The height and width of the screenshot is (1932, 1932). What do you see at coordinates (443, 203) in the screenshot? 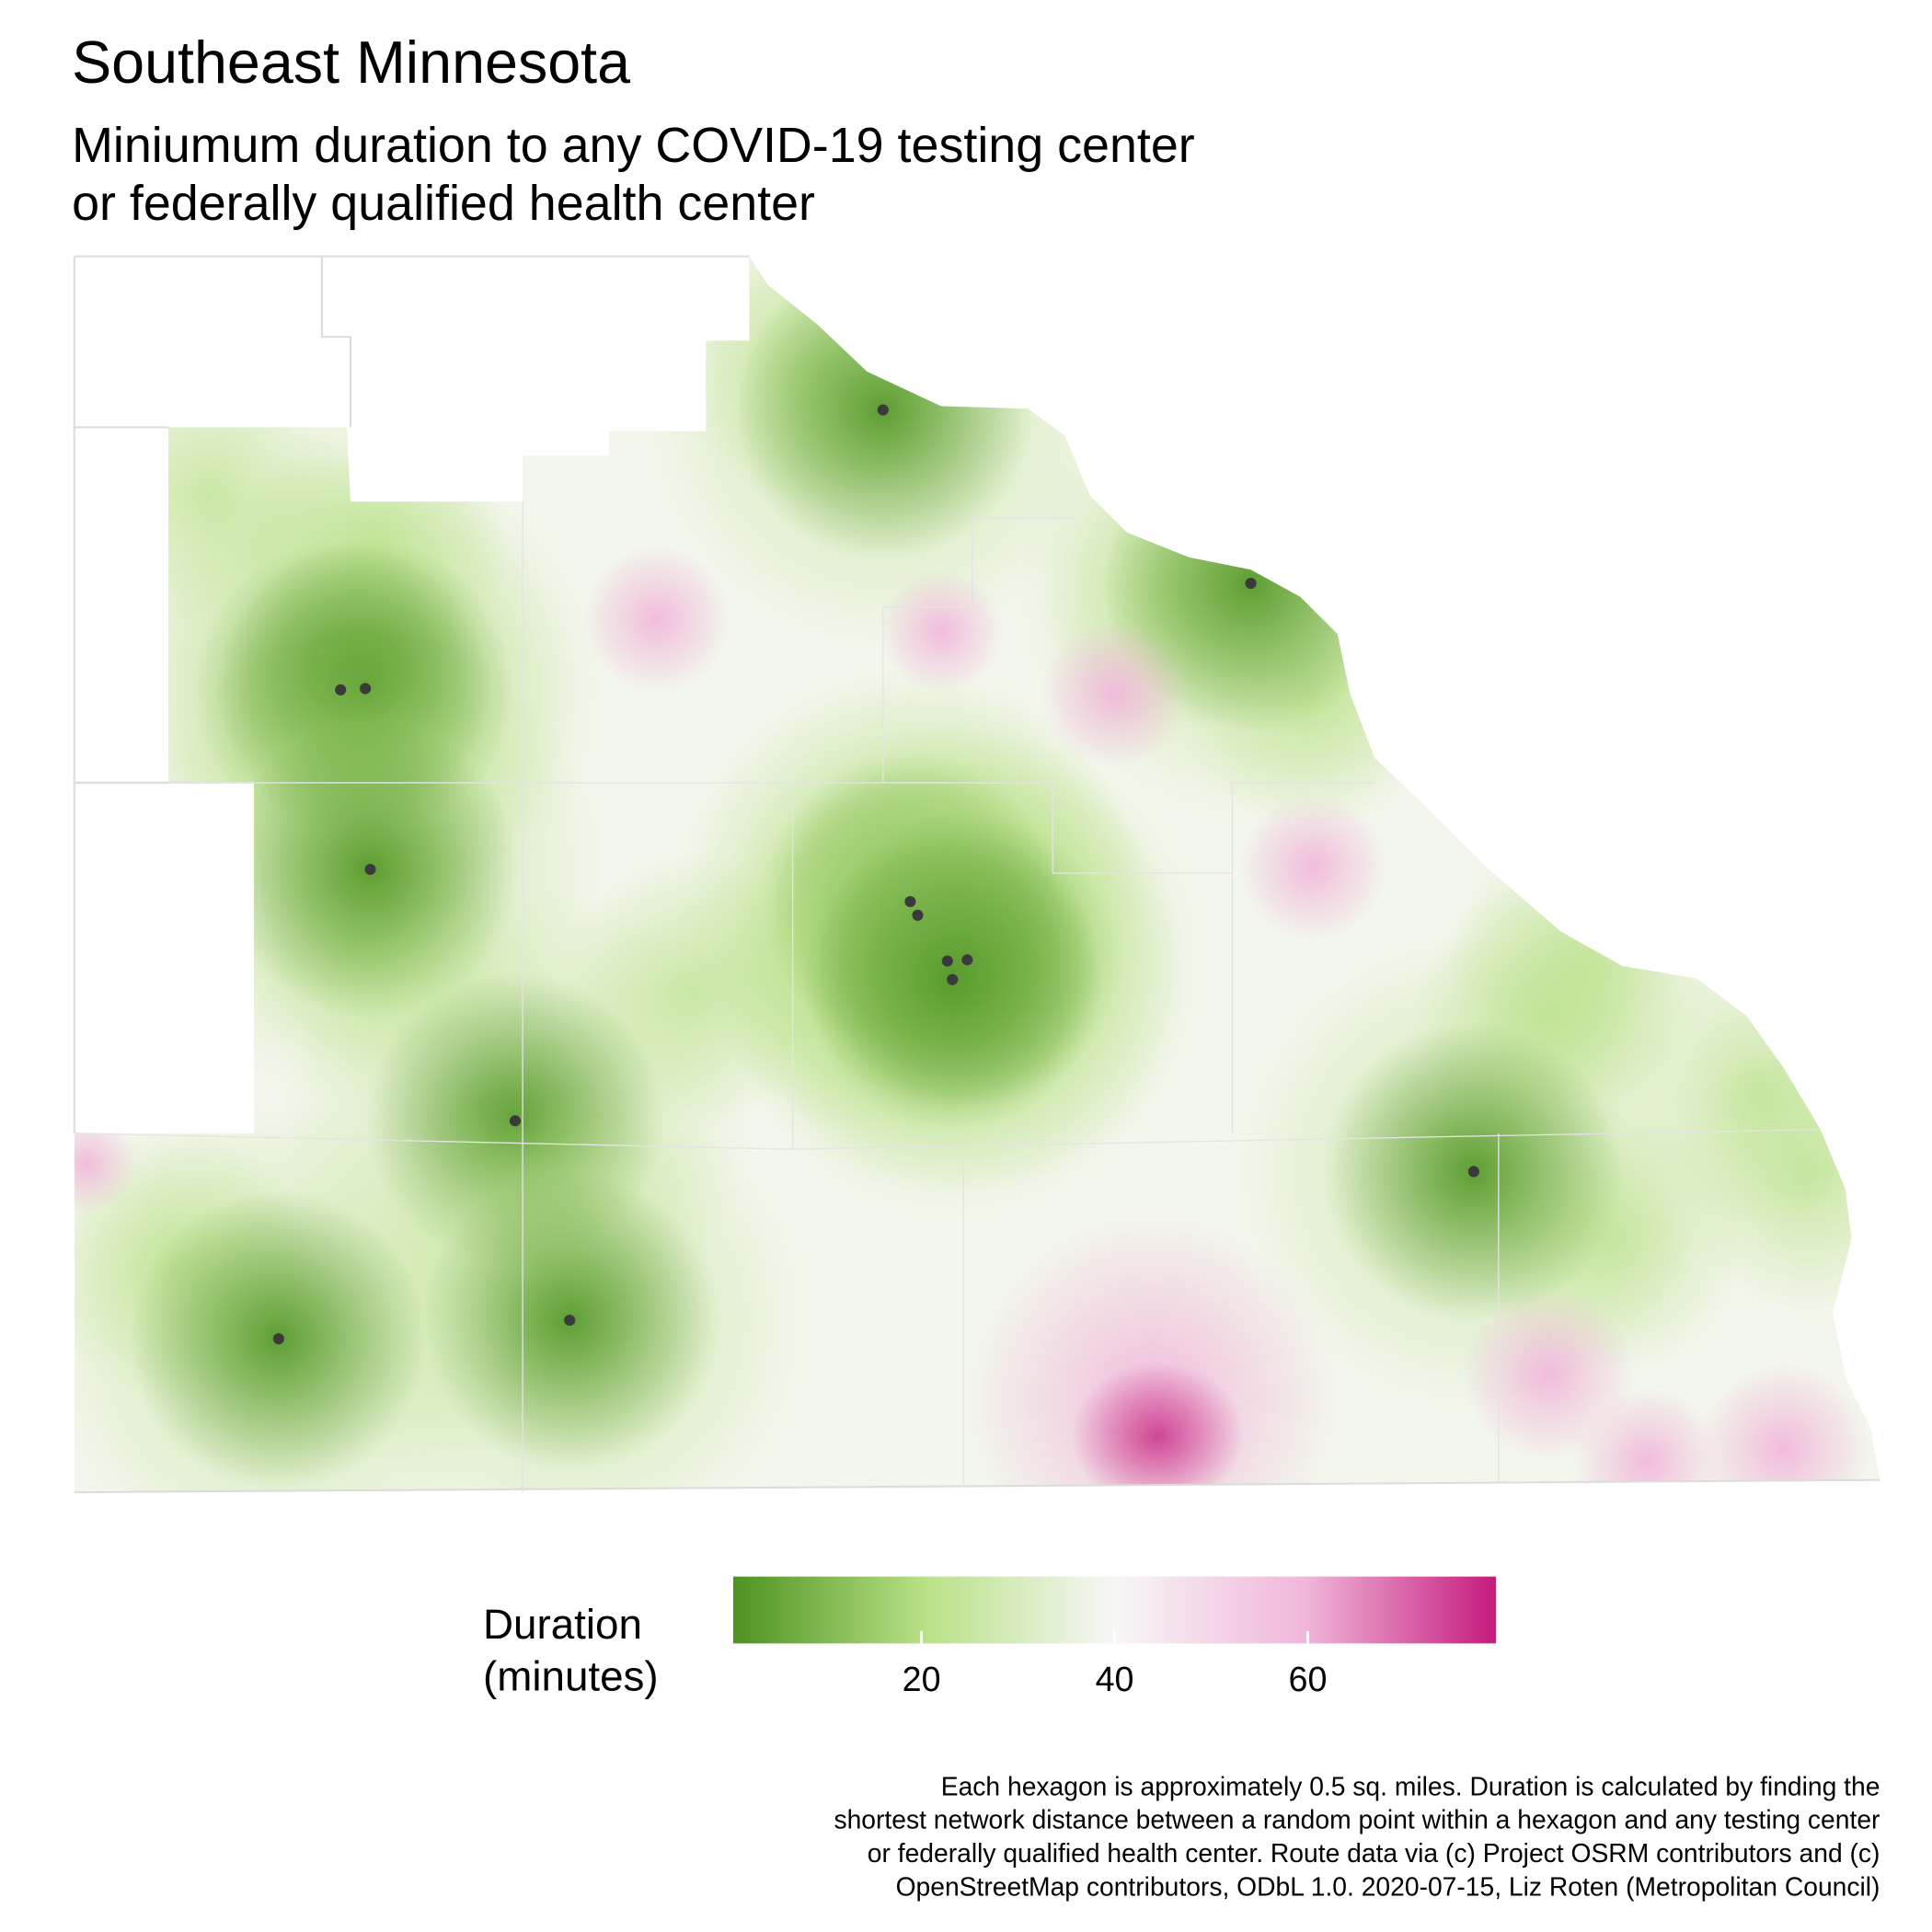
I see `subtitle: or federally qualified health center` at bounding box center [443, 203].